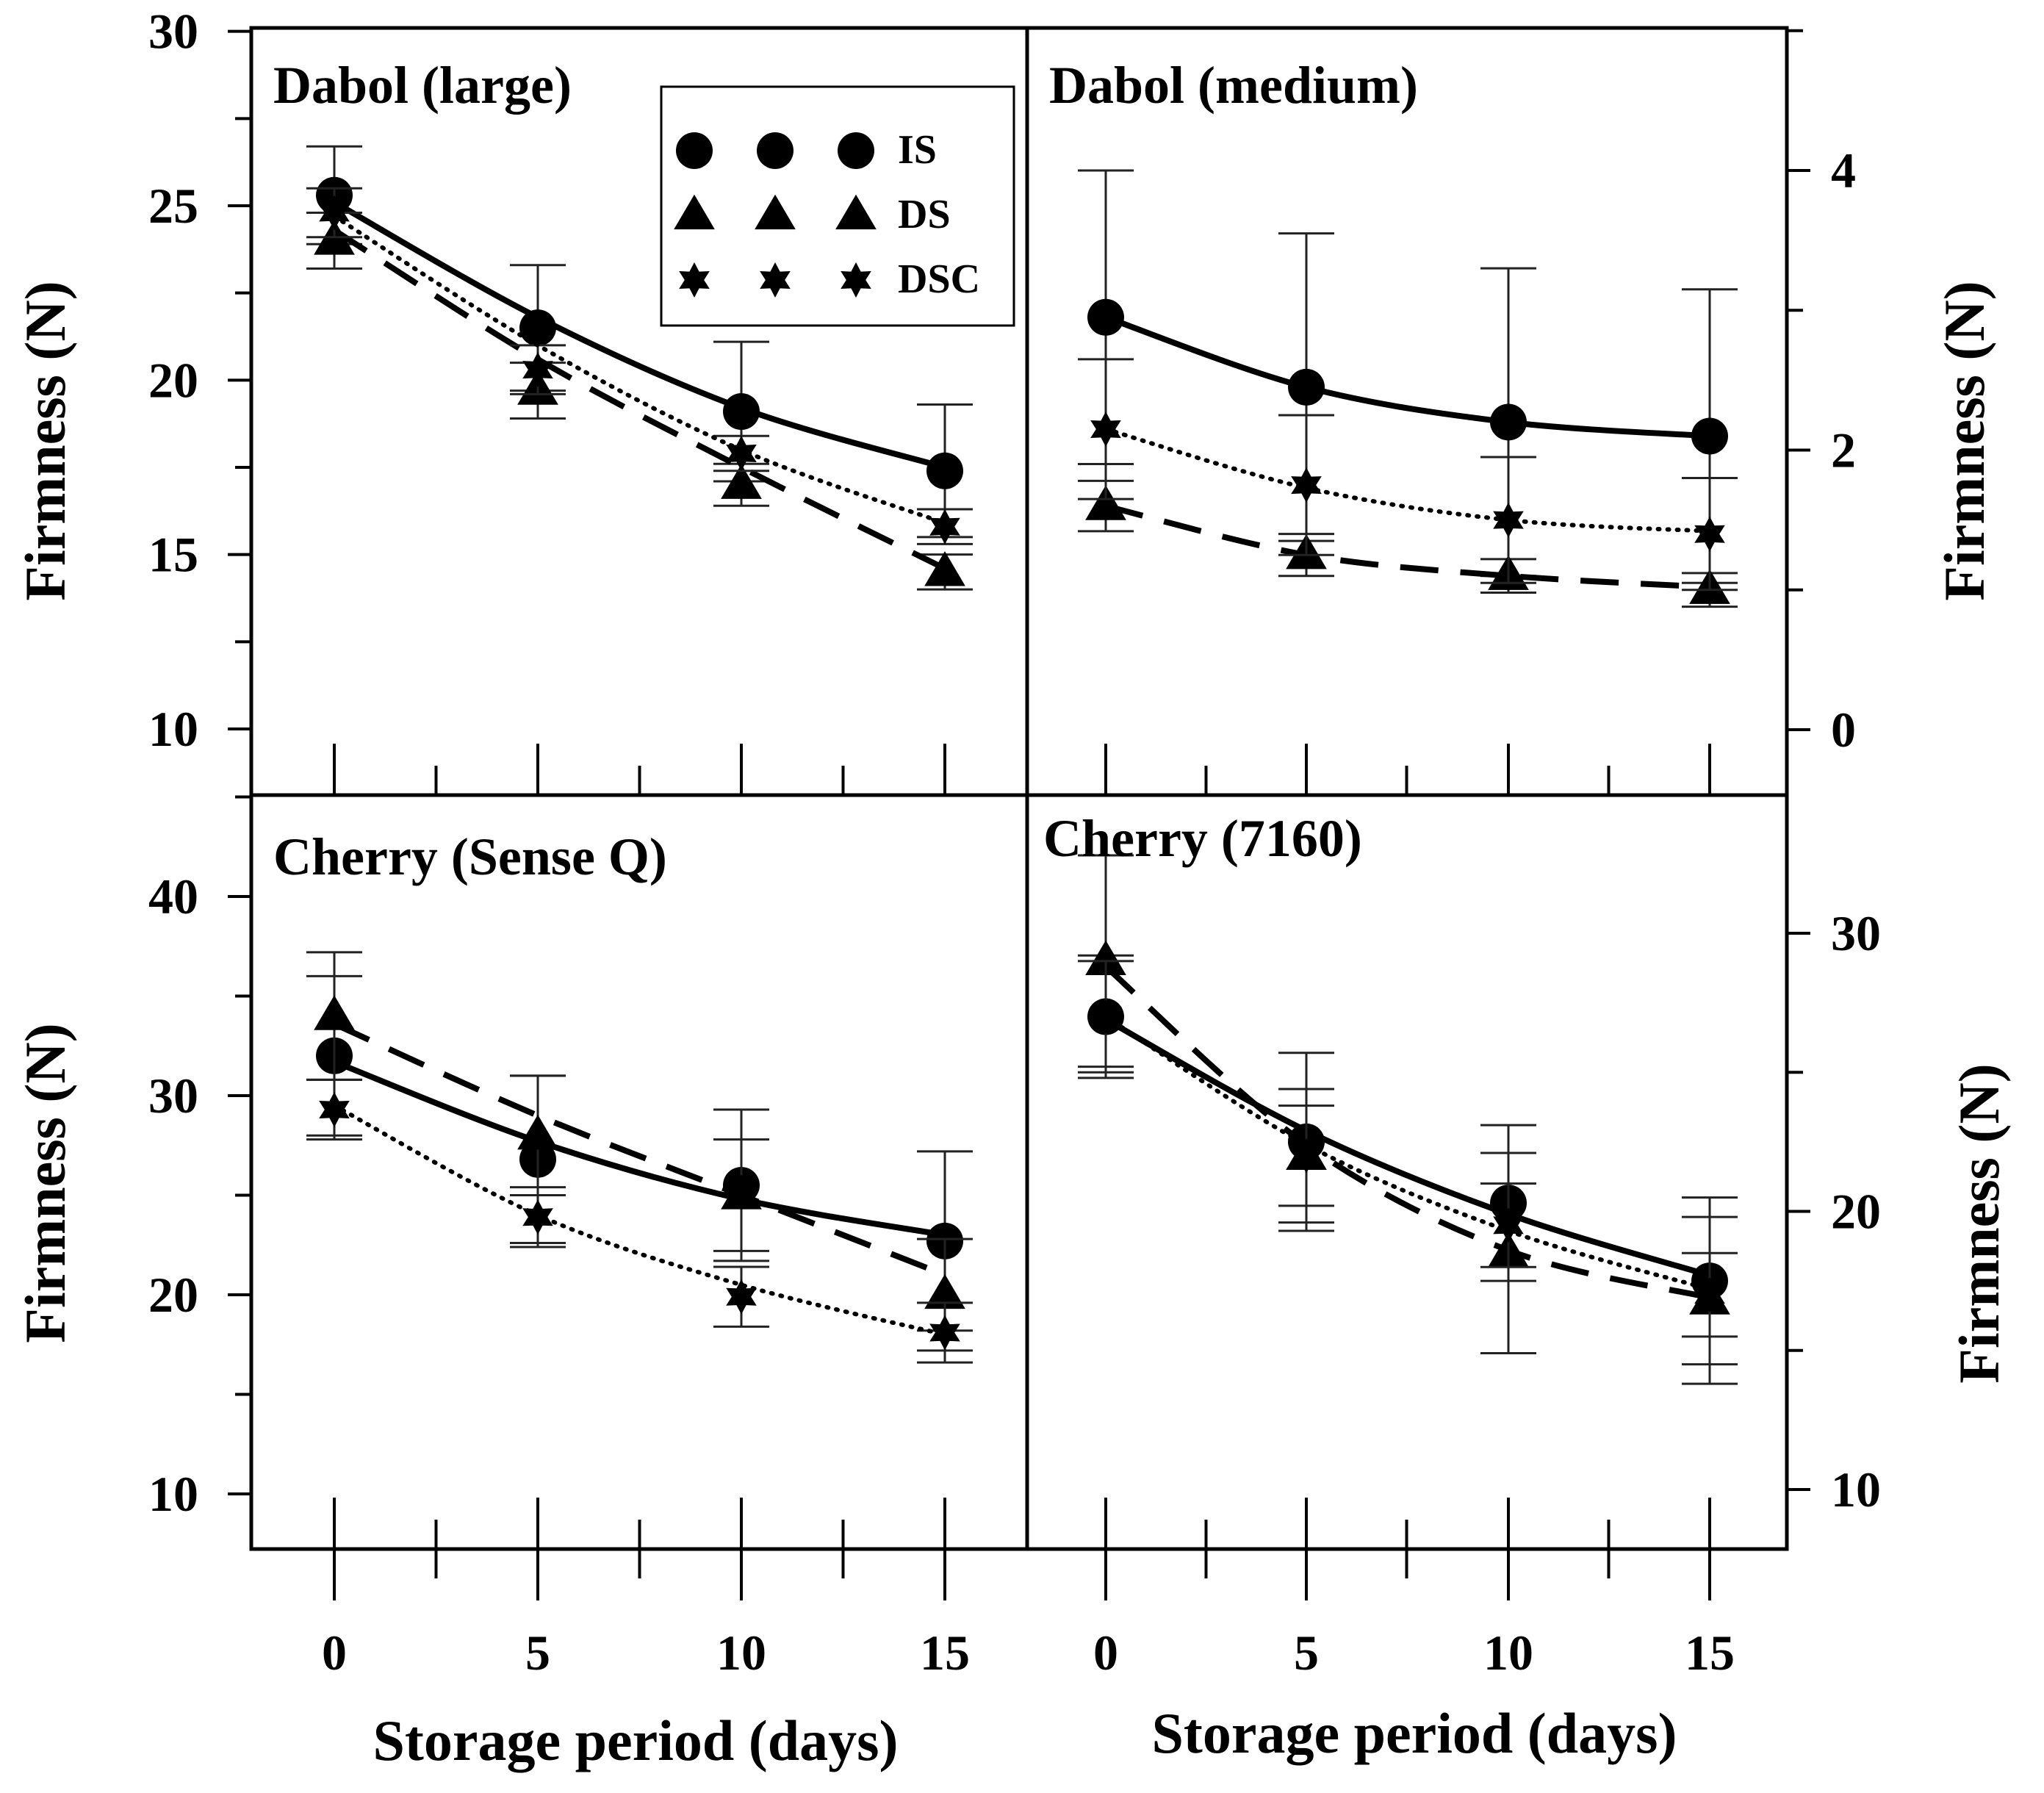  I want to click on y-tick-label: 10, so click(1856, 1489).